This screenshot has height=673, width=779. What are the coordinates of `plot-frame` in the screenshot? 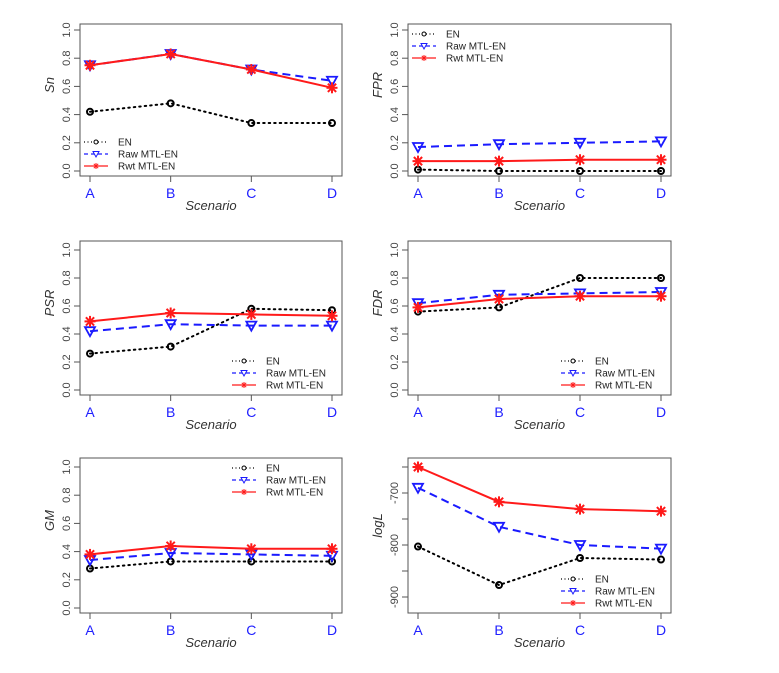 It's located at (539, 318).